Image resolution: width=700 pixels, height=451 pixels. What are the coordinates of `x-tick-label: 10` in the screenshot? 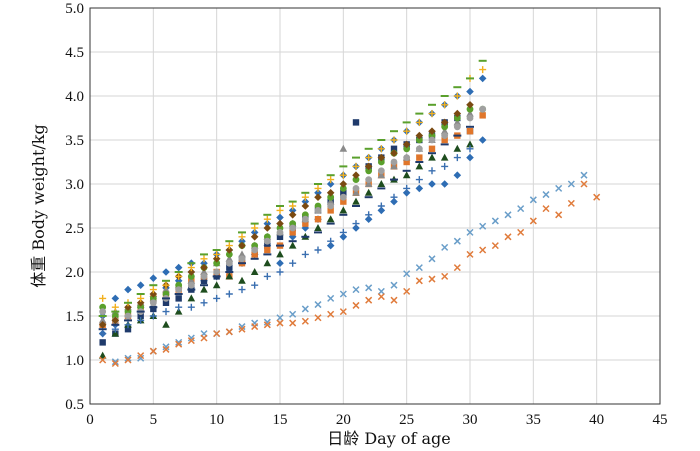 It's located at (216, 420).